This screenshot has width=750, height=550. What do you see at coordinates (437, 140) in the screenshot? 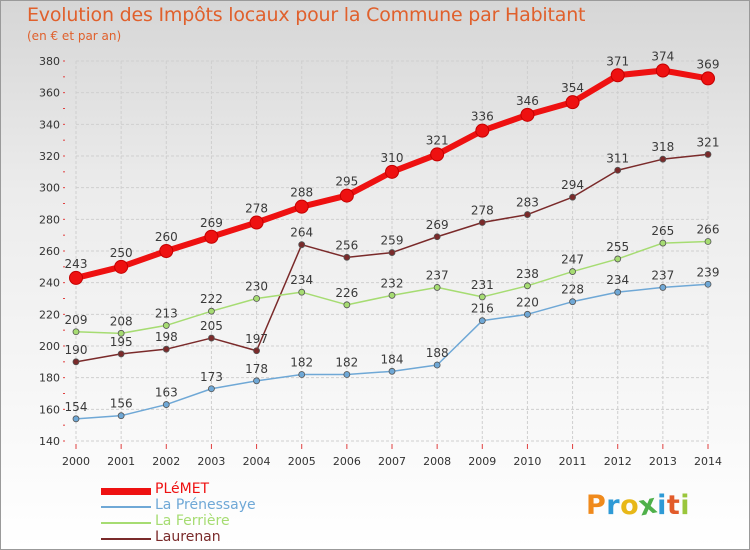
I see `data-label: 321` at bounding box center [437, 140].